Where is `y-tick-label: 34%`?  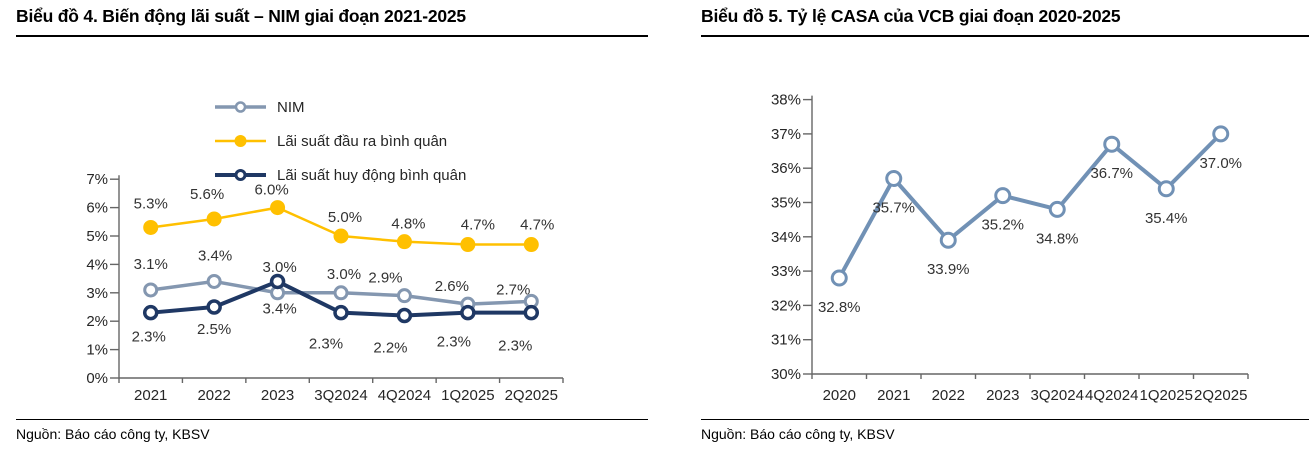 y-tick-label: 34% is located at coordinates (786, 237).